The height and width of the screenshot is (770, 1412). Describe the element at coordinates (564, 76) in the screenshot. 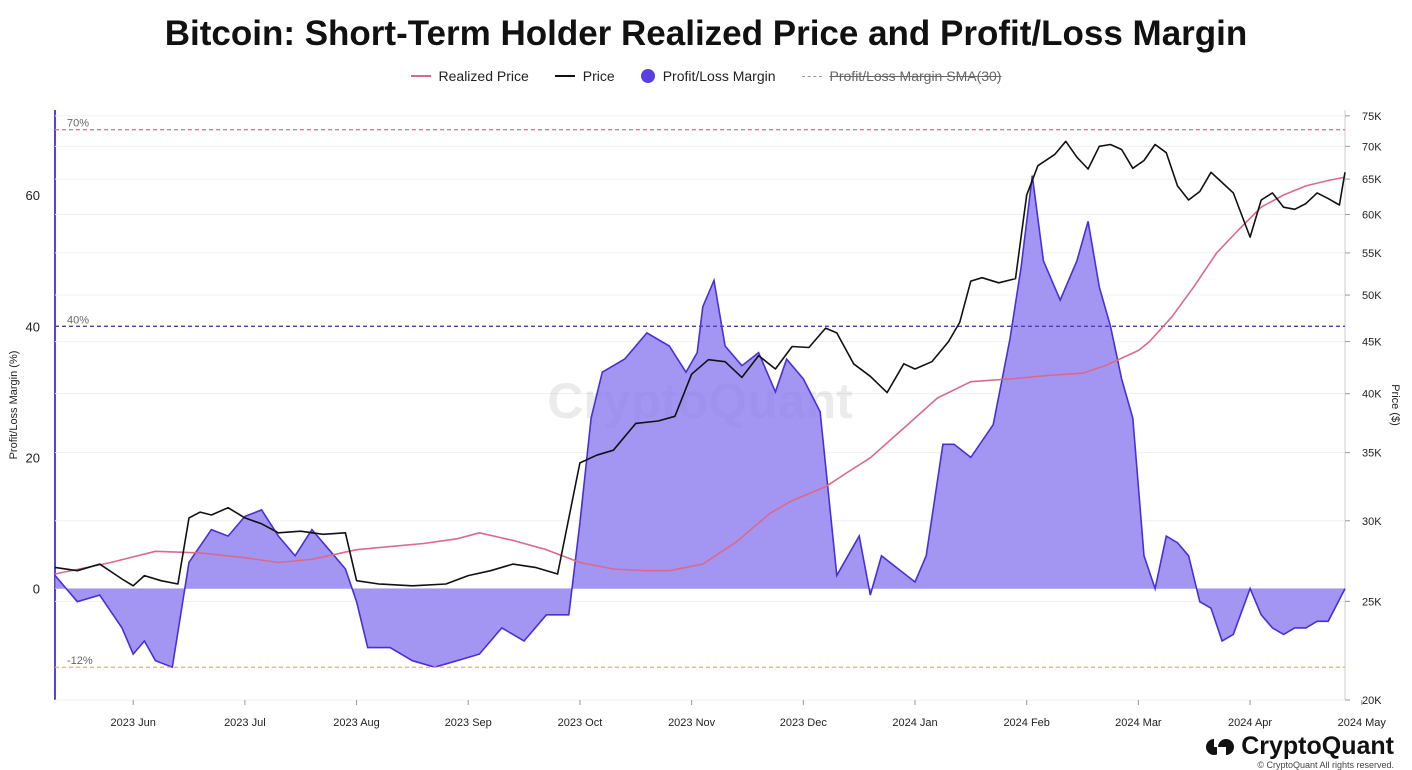

I see `price-swatch` at that location.